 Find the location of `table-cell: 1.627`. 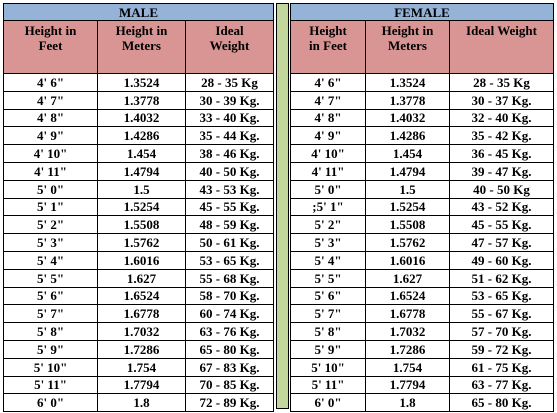

table-cell: 1.627 is located at coordinates (407, 278).